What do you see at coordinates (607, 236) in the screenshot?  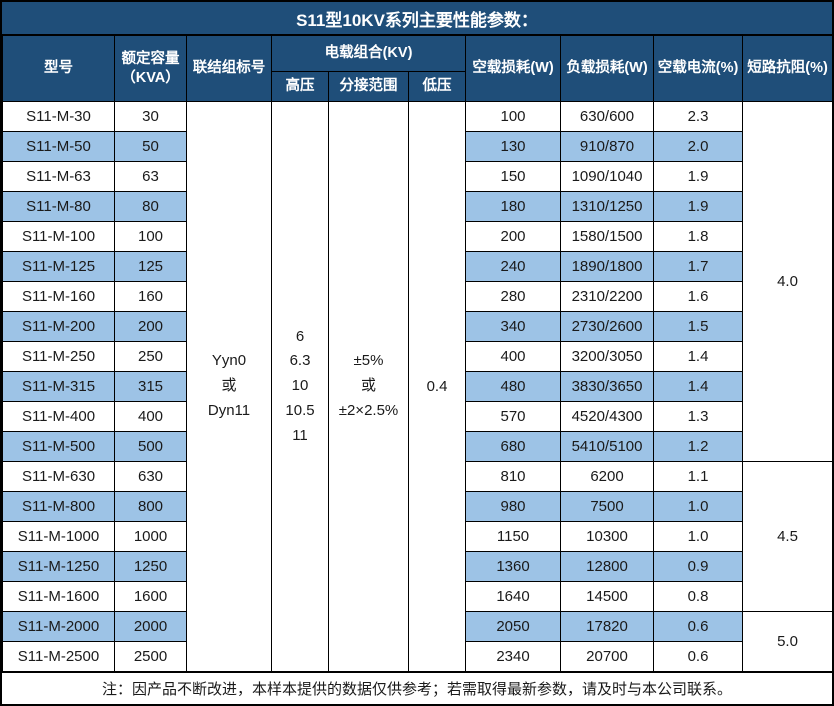 I see `load-loss-cell: 1580/1500` at bounding box center [607, 236].